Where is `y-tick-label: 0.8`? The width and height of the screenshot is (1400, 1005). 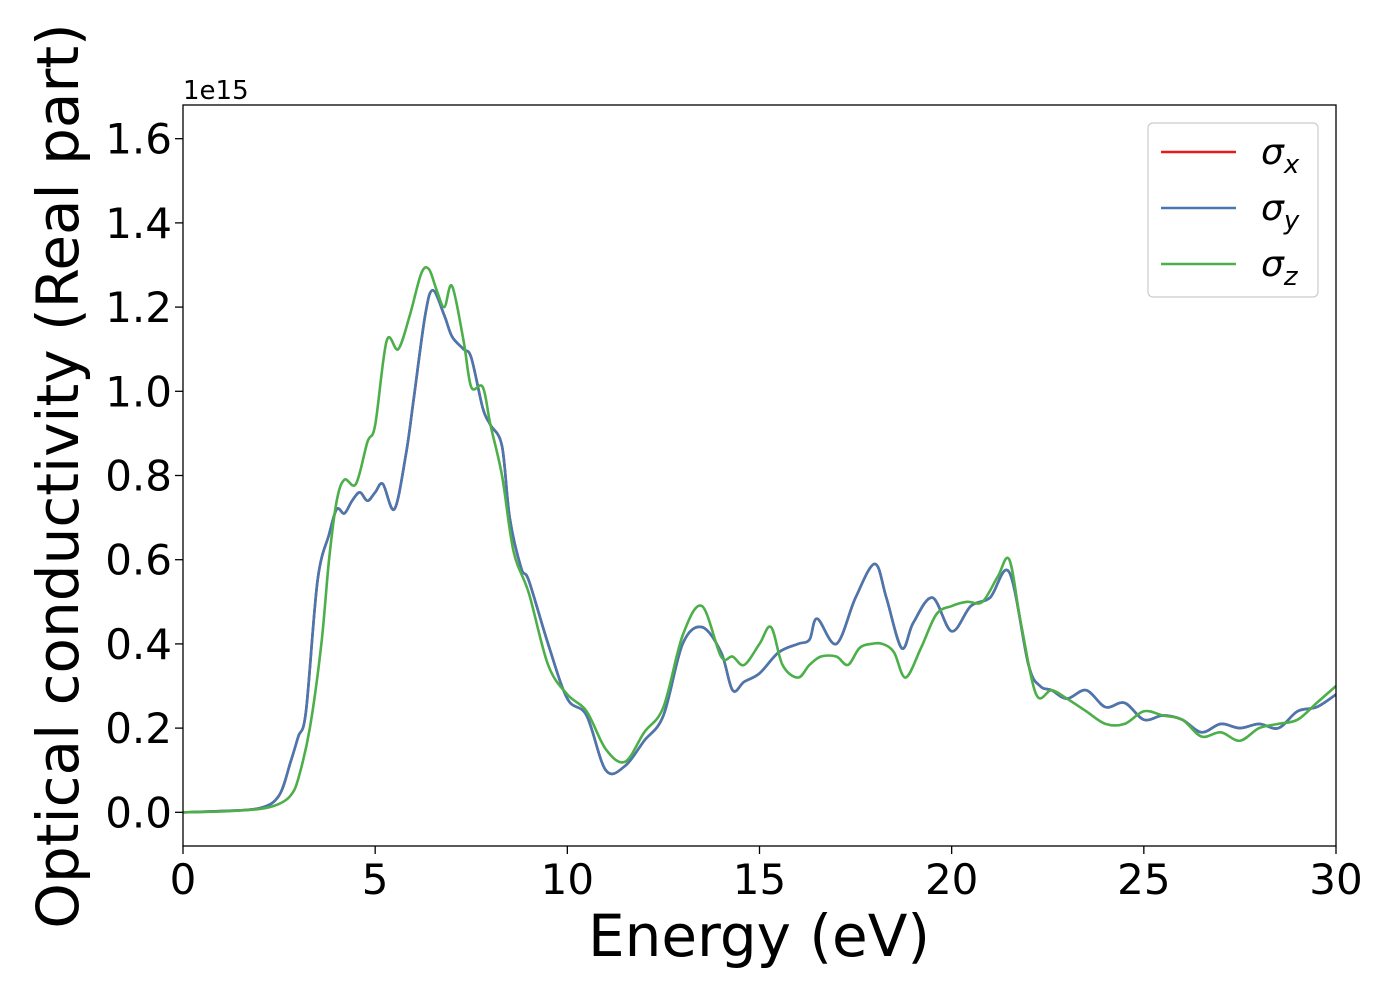
y-tick-label: 0.8 is located at coordinates (138, 476).